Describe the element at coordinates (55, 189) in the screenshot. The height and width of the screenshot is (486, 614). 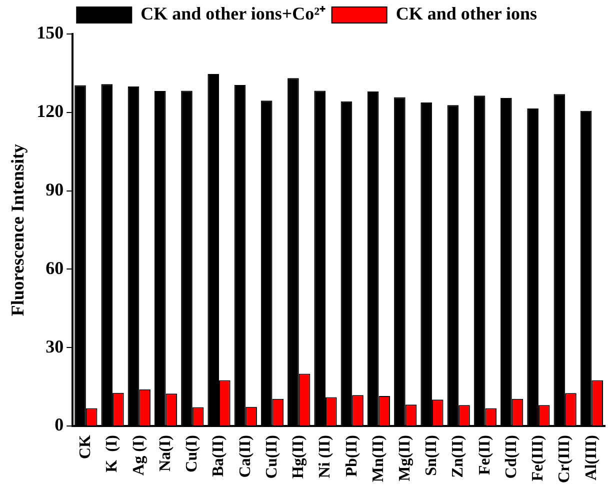
I see `y-tick-label: 90` at that location.